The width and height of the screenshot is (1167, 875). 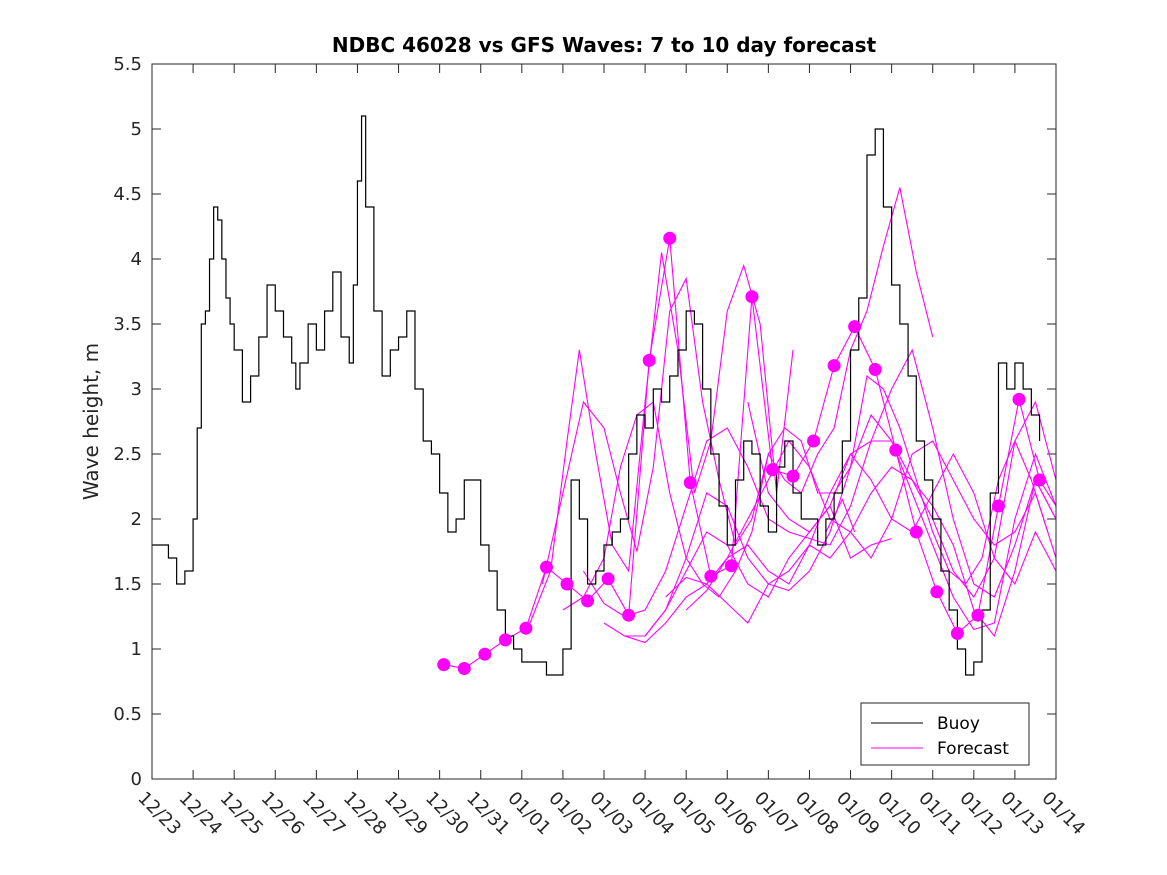 What do you see at coordinates (127, 454) in the screenshot?
I see `y-tick-label: 2.5` at bounding box center [127, 454].